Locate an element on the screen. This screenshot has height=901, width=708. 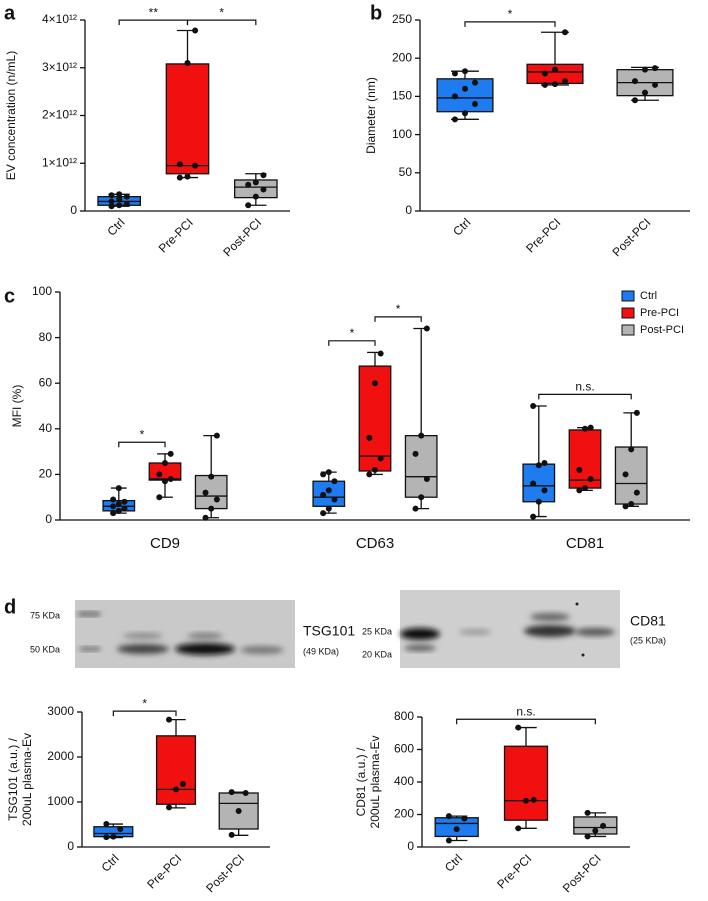
y-tick-label: 1000 is located at coordinates (60, 801).